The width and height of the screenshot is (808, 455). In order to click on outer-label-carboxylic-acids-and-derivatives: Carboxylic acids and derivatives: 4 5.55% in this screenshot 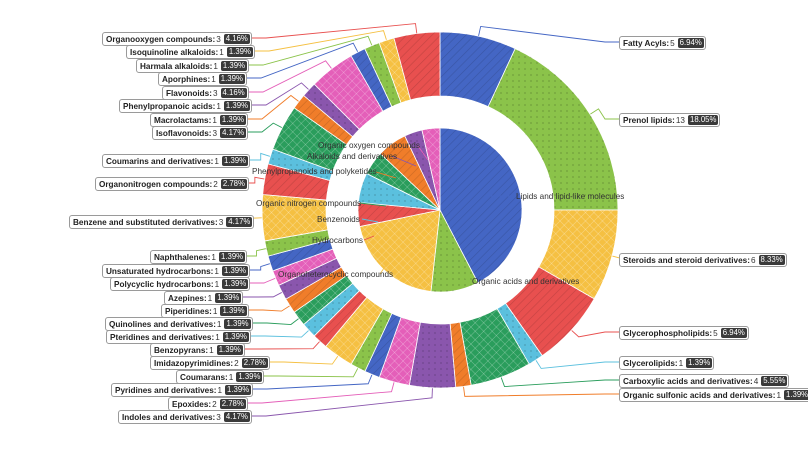, I will do `click(704, 381)`.